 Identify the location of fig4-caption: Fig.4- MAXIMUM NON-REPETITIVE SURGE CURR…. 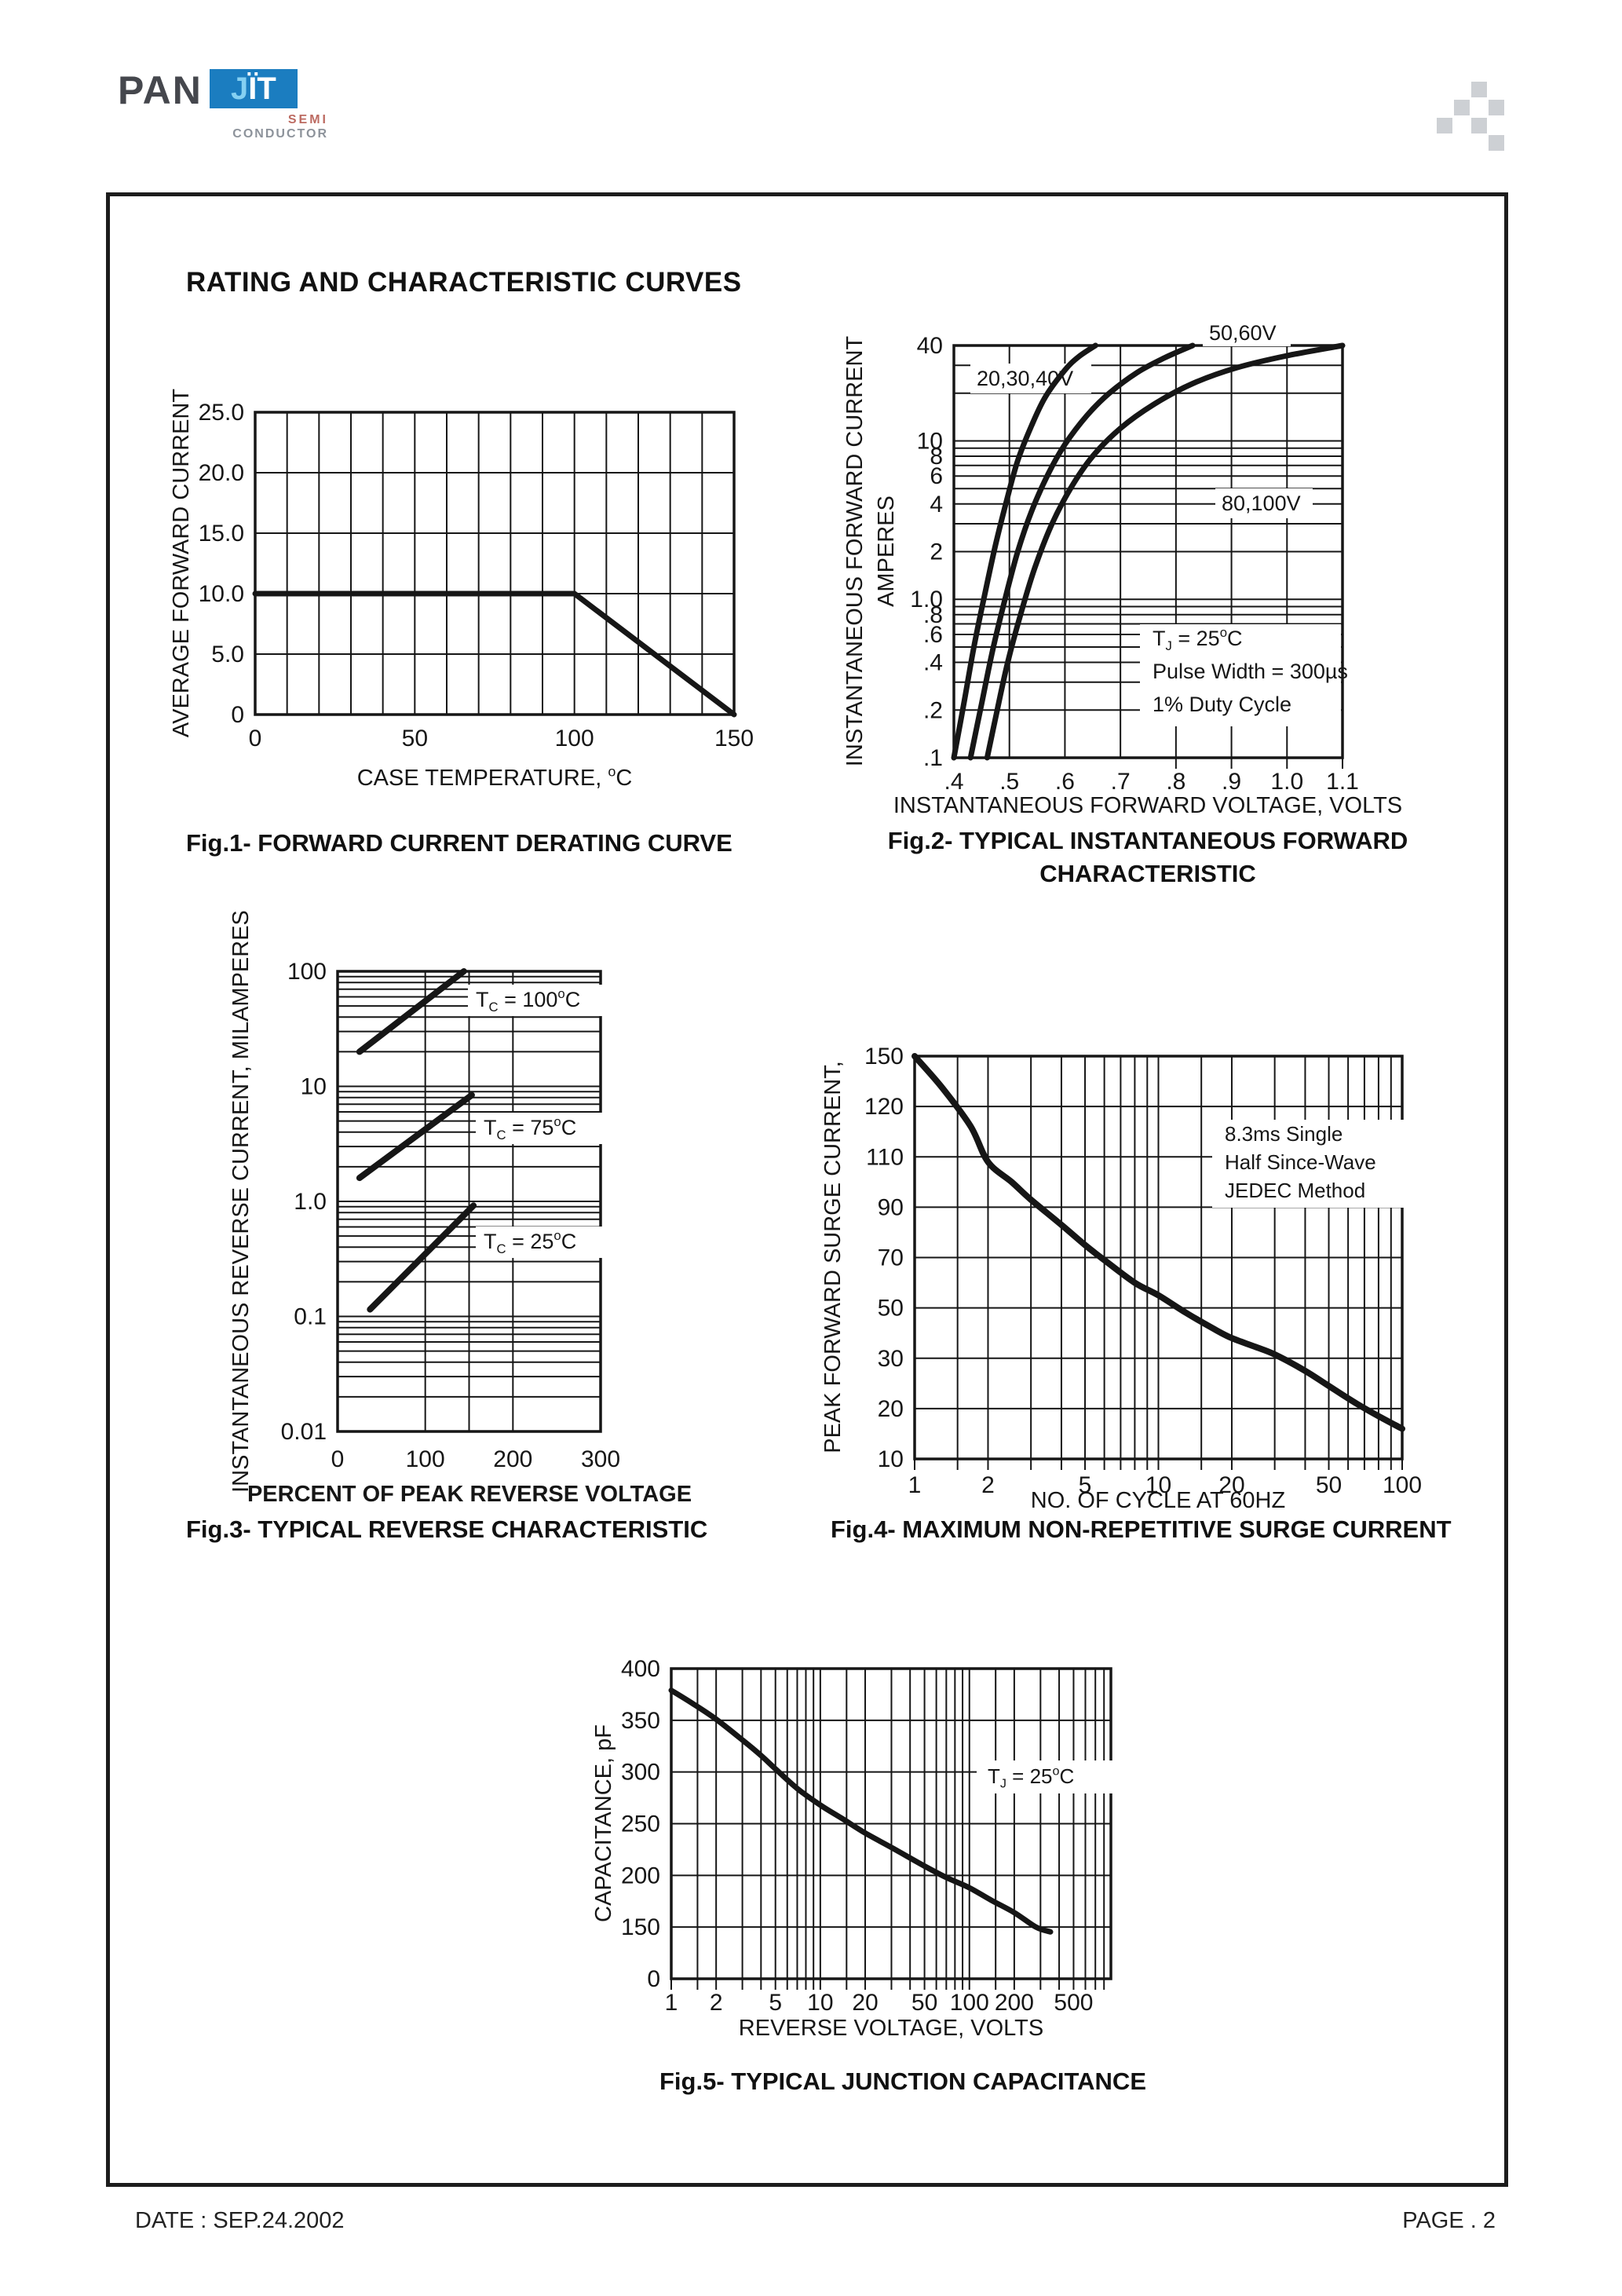
(1141, 1529).